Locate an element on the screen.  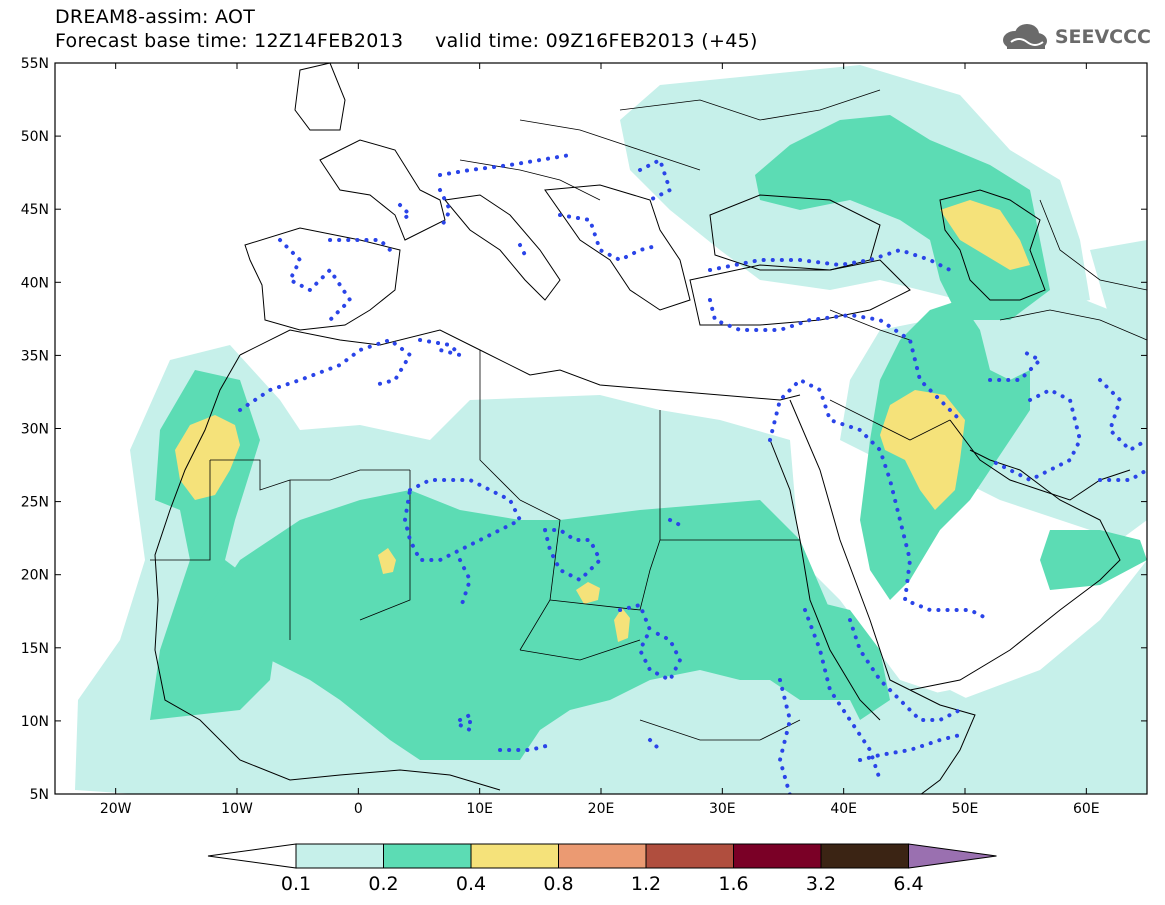
lat-tick-label: 55N is located at coordinates (35, 64).